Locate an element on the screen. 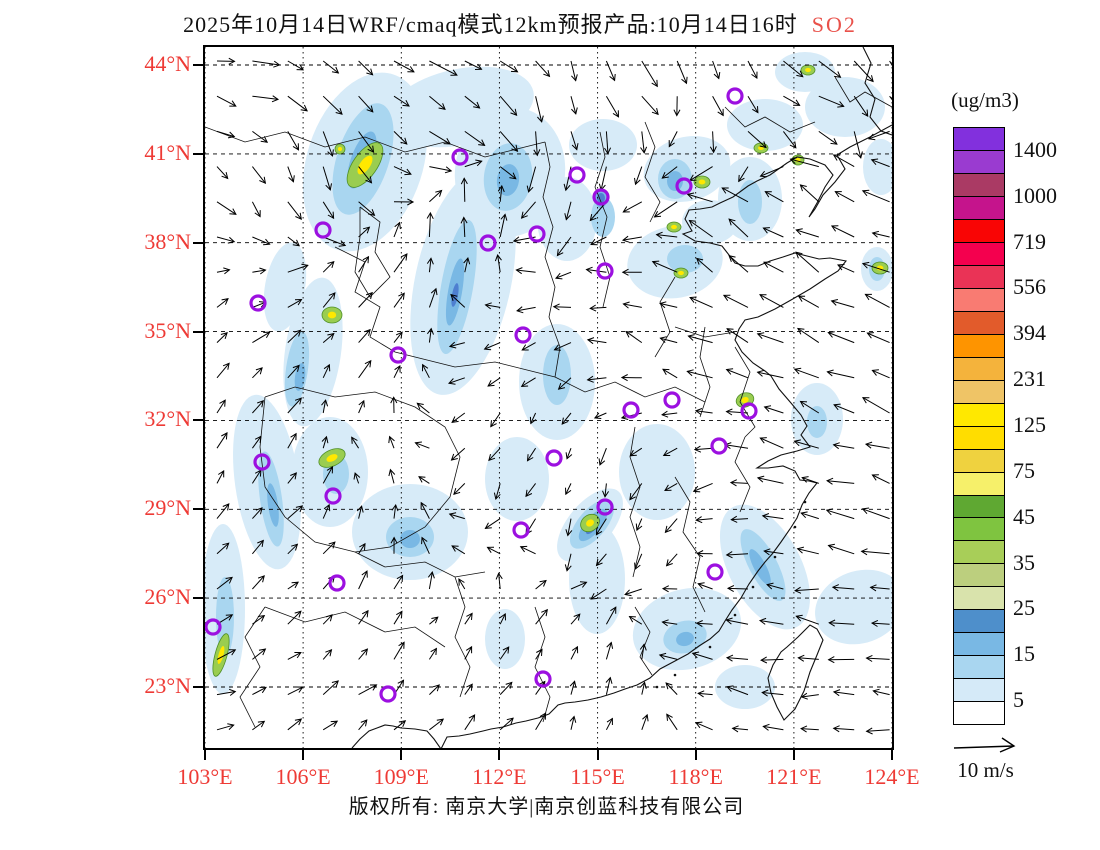 Image resolution: width=1100 pixels, height=850 pixels. lat-label: 26°N is located at coordinates (167, 597).